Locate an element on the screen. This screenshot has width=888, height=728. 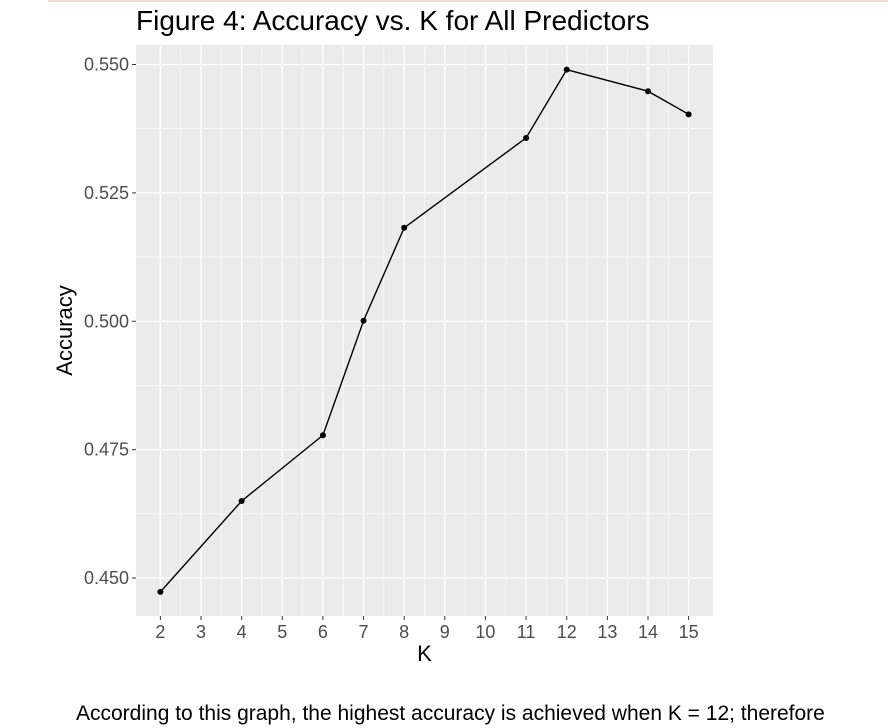
x-tick-label: 9 is located at coordinates (445, 632).